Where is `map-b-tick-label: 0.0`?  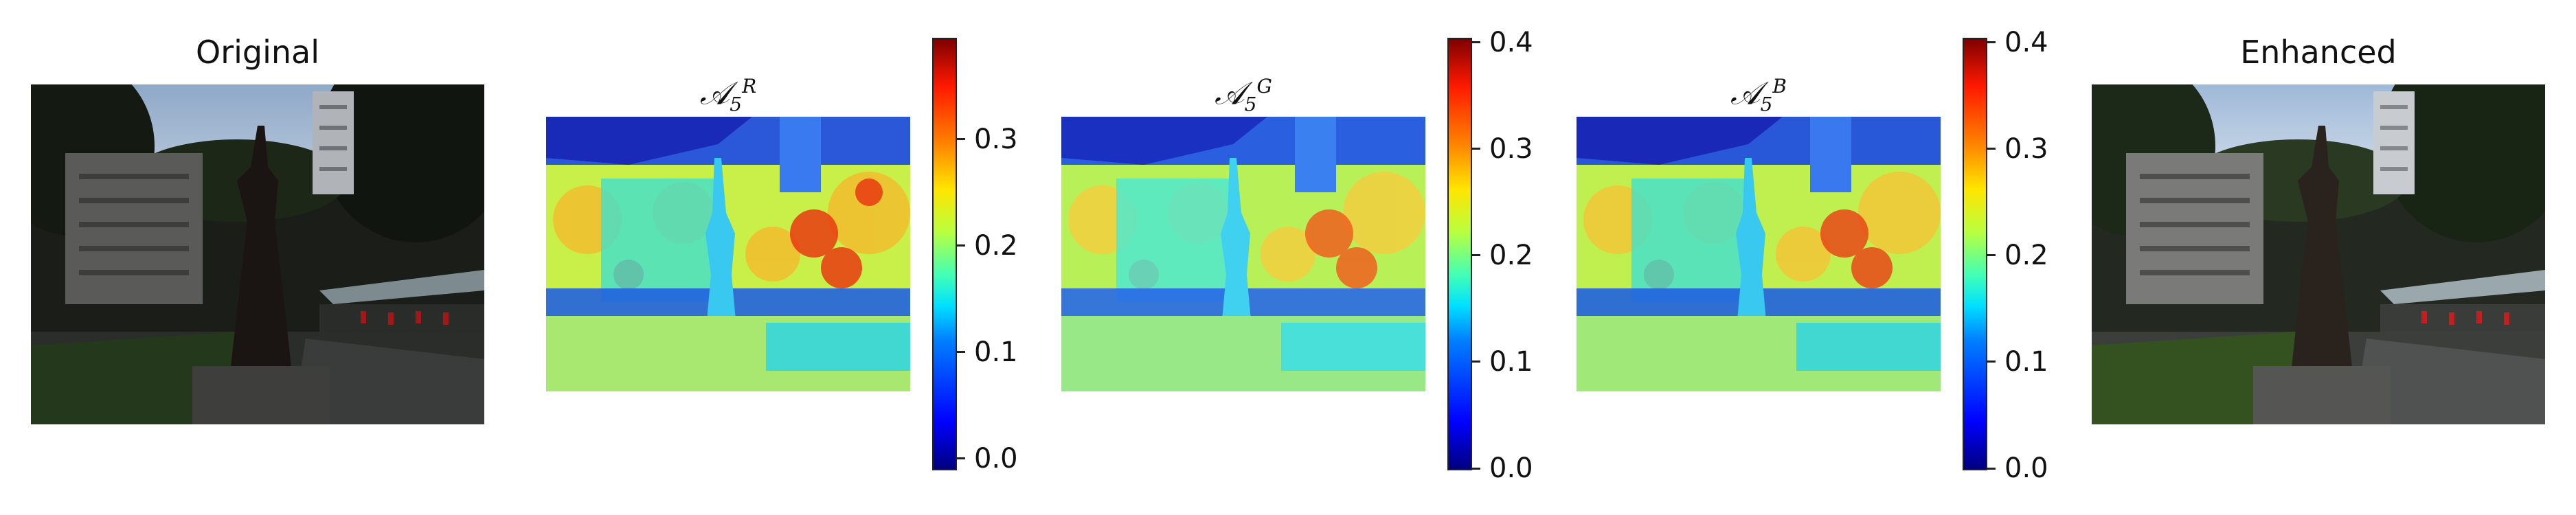
map-b-tick-label: 0.0 is located at coordinates (2026, 468).